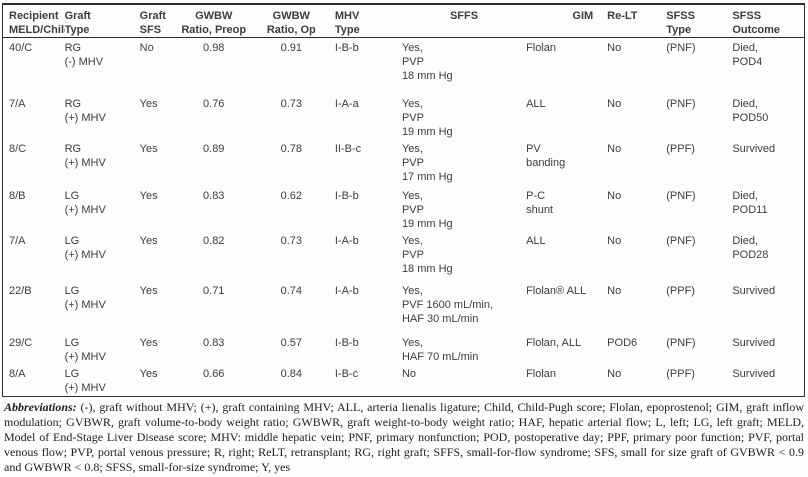  I want to click on table-cell: Died, POD28, so click(750, 247).